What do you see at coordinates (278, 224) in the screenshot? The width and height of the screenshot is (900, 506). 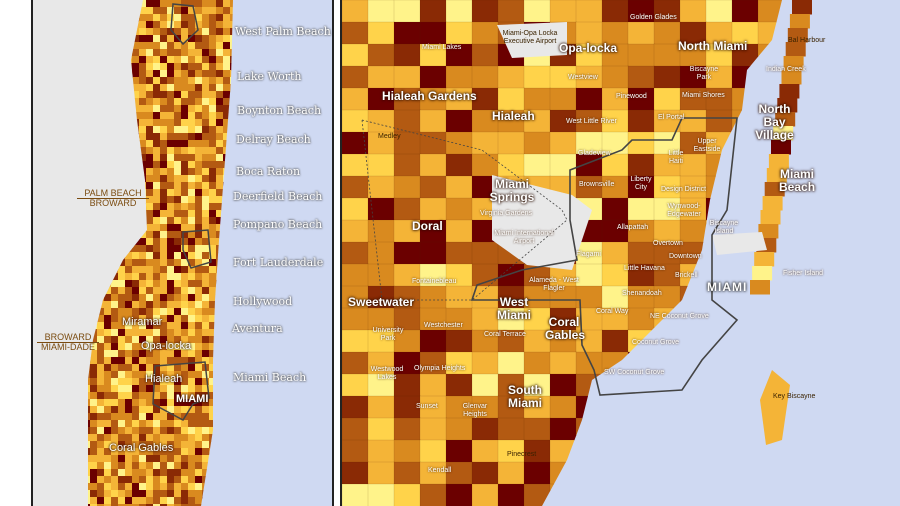 I see `city-label-pompano-beach: Pompano Beach` at bounding box center [278, 224].